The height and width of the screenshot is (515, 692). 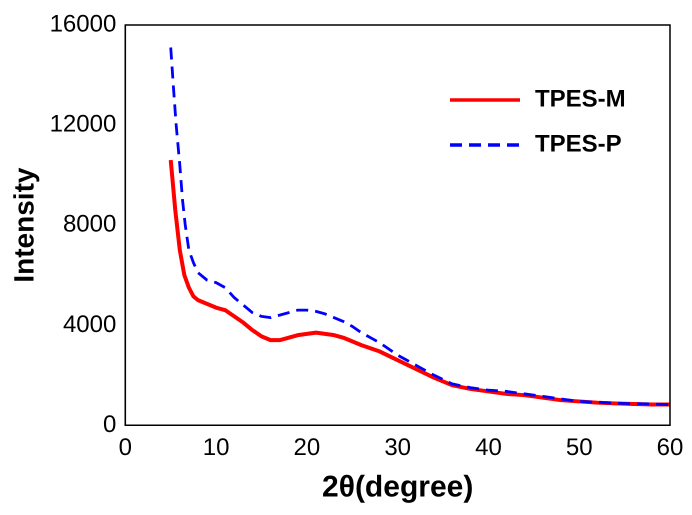 What do you see at coordinates (307, 448) in the screenshot?
I see `x-tick-label: 20` at bounding box center [307, 448].